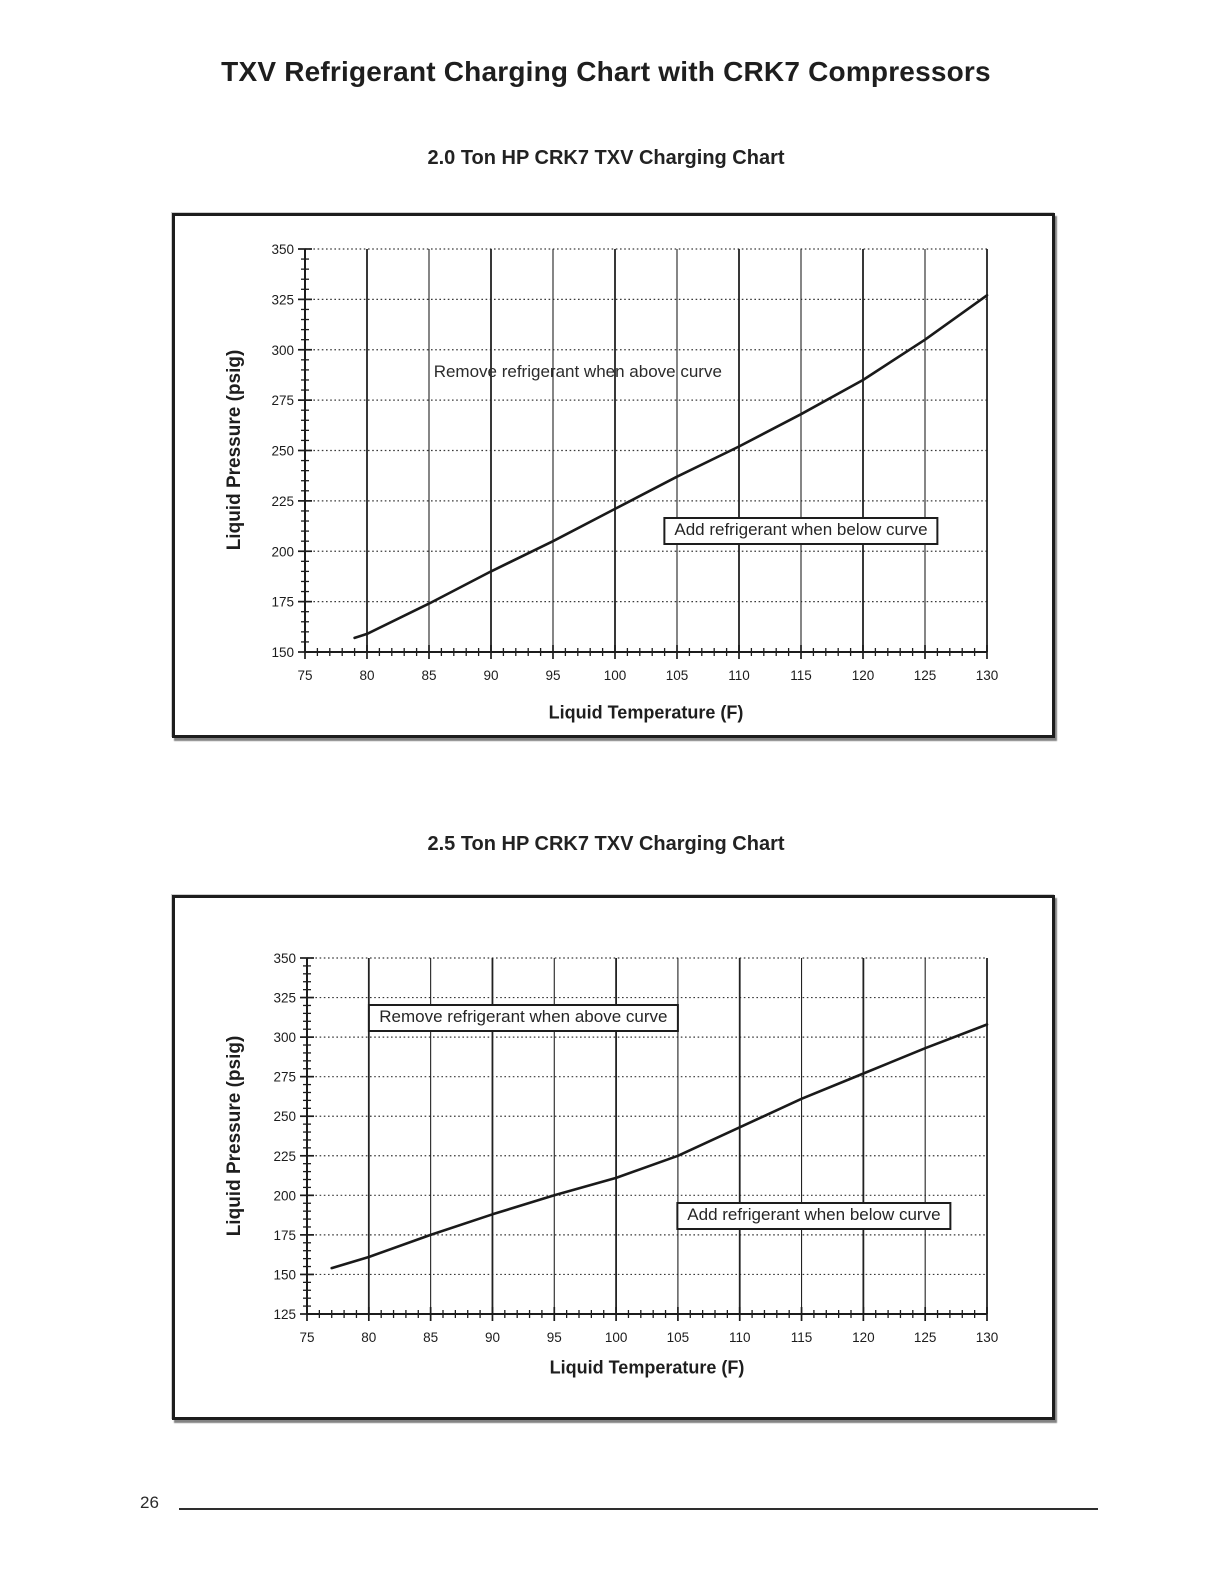  What do you see at coordinates (606, 158) in the screenshot?
I see `chart-1-title: 2.0 Ton HP CRK7 TXV Charging Chart` at bounding box center [606, 158].